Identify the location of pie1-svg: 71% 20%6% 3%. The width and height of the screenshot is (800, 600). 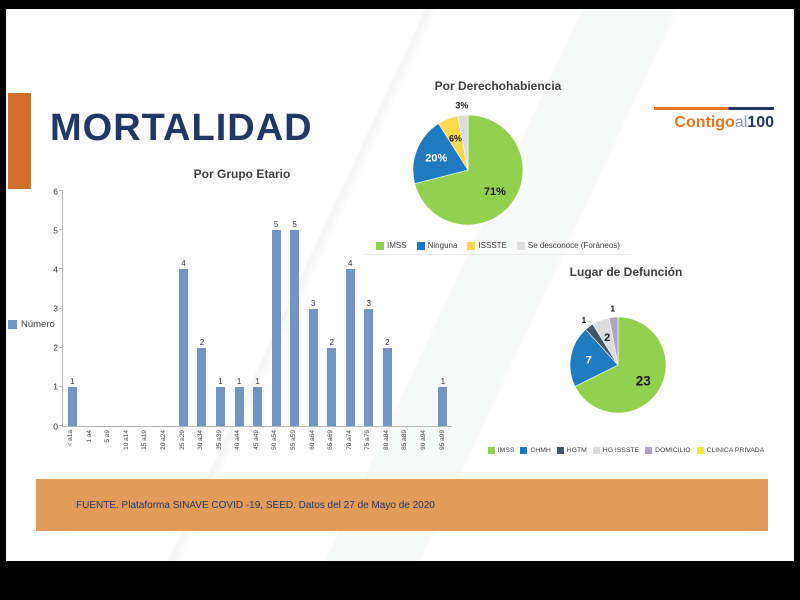
(468, 163).